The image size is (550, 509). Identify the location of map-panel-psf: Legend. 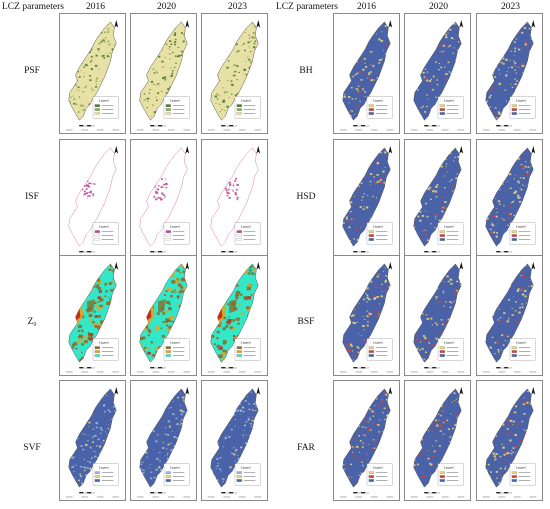
(234, 73).